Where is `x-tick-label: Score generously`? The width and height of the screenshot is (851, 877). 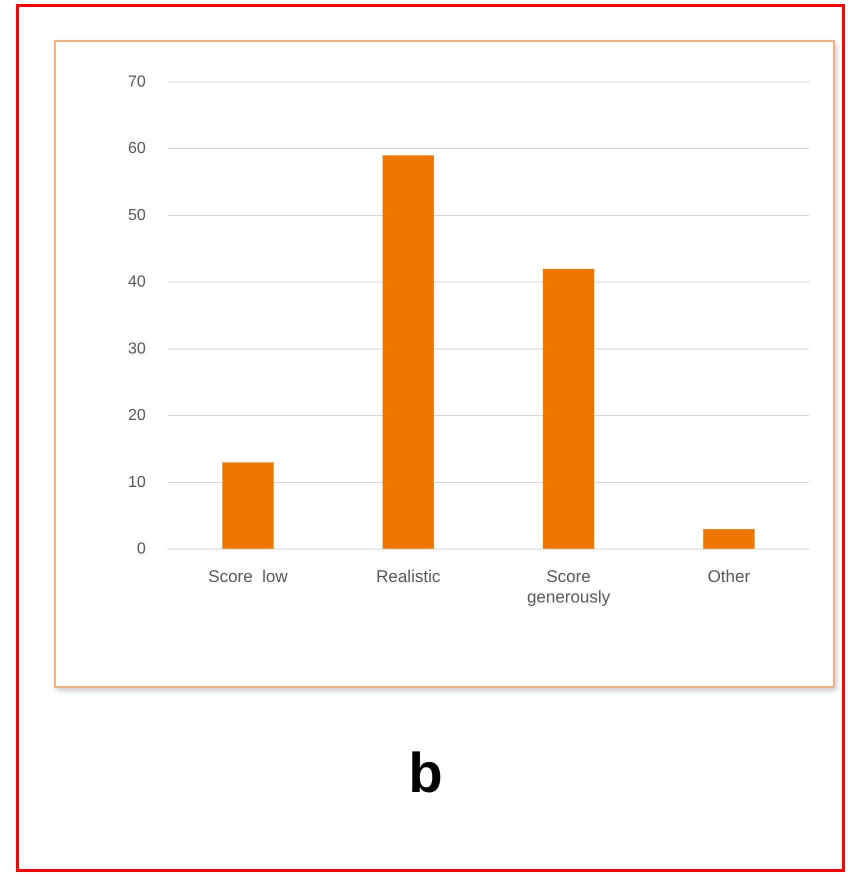 x-tick-label: Score generously is located at coordinates (568, 586).